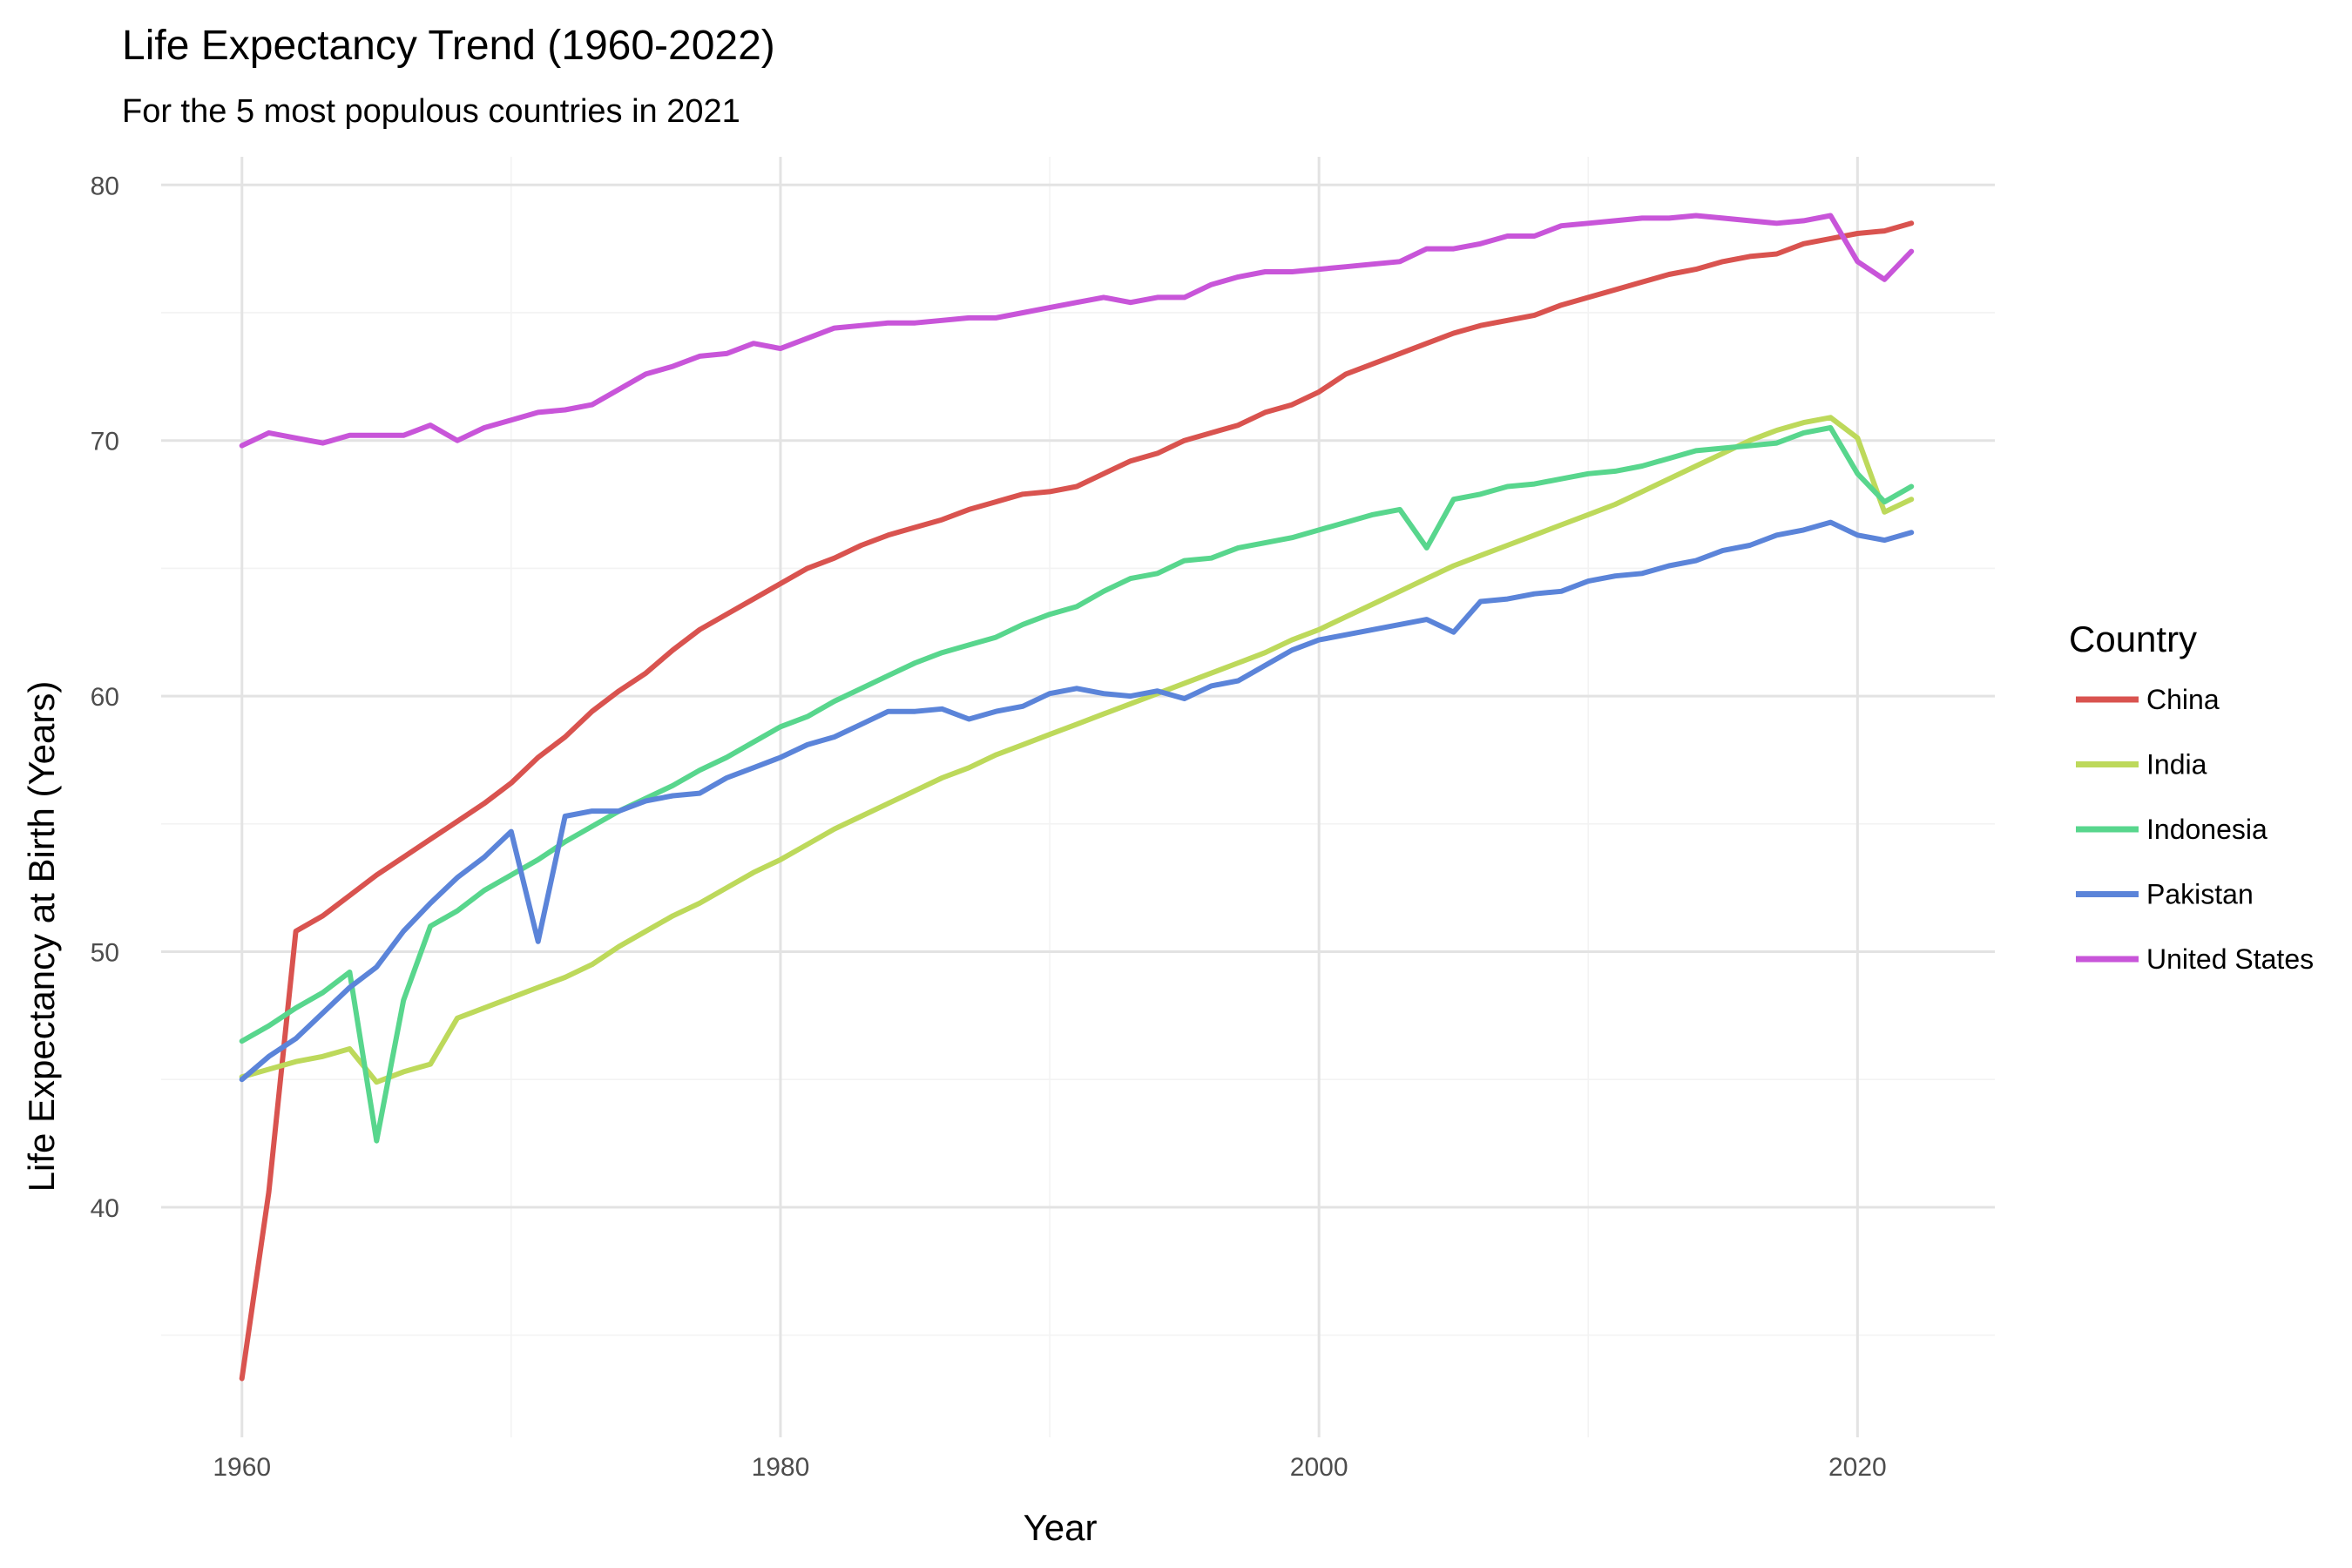 The height and width of the screenshot is (1568, 2352). Describe the element at coordinates (1319, 1467) in the screenshot. I see `x-tick-label: 2000` at that location.